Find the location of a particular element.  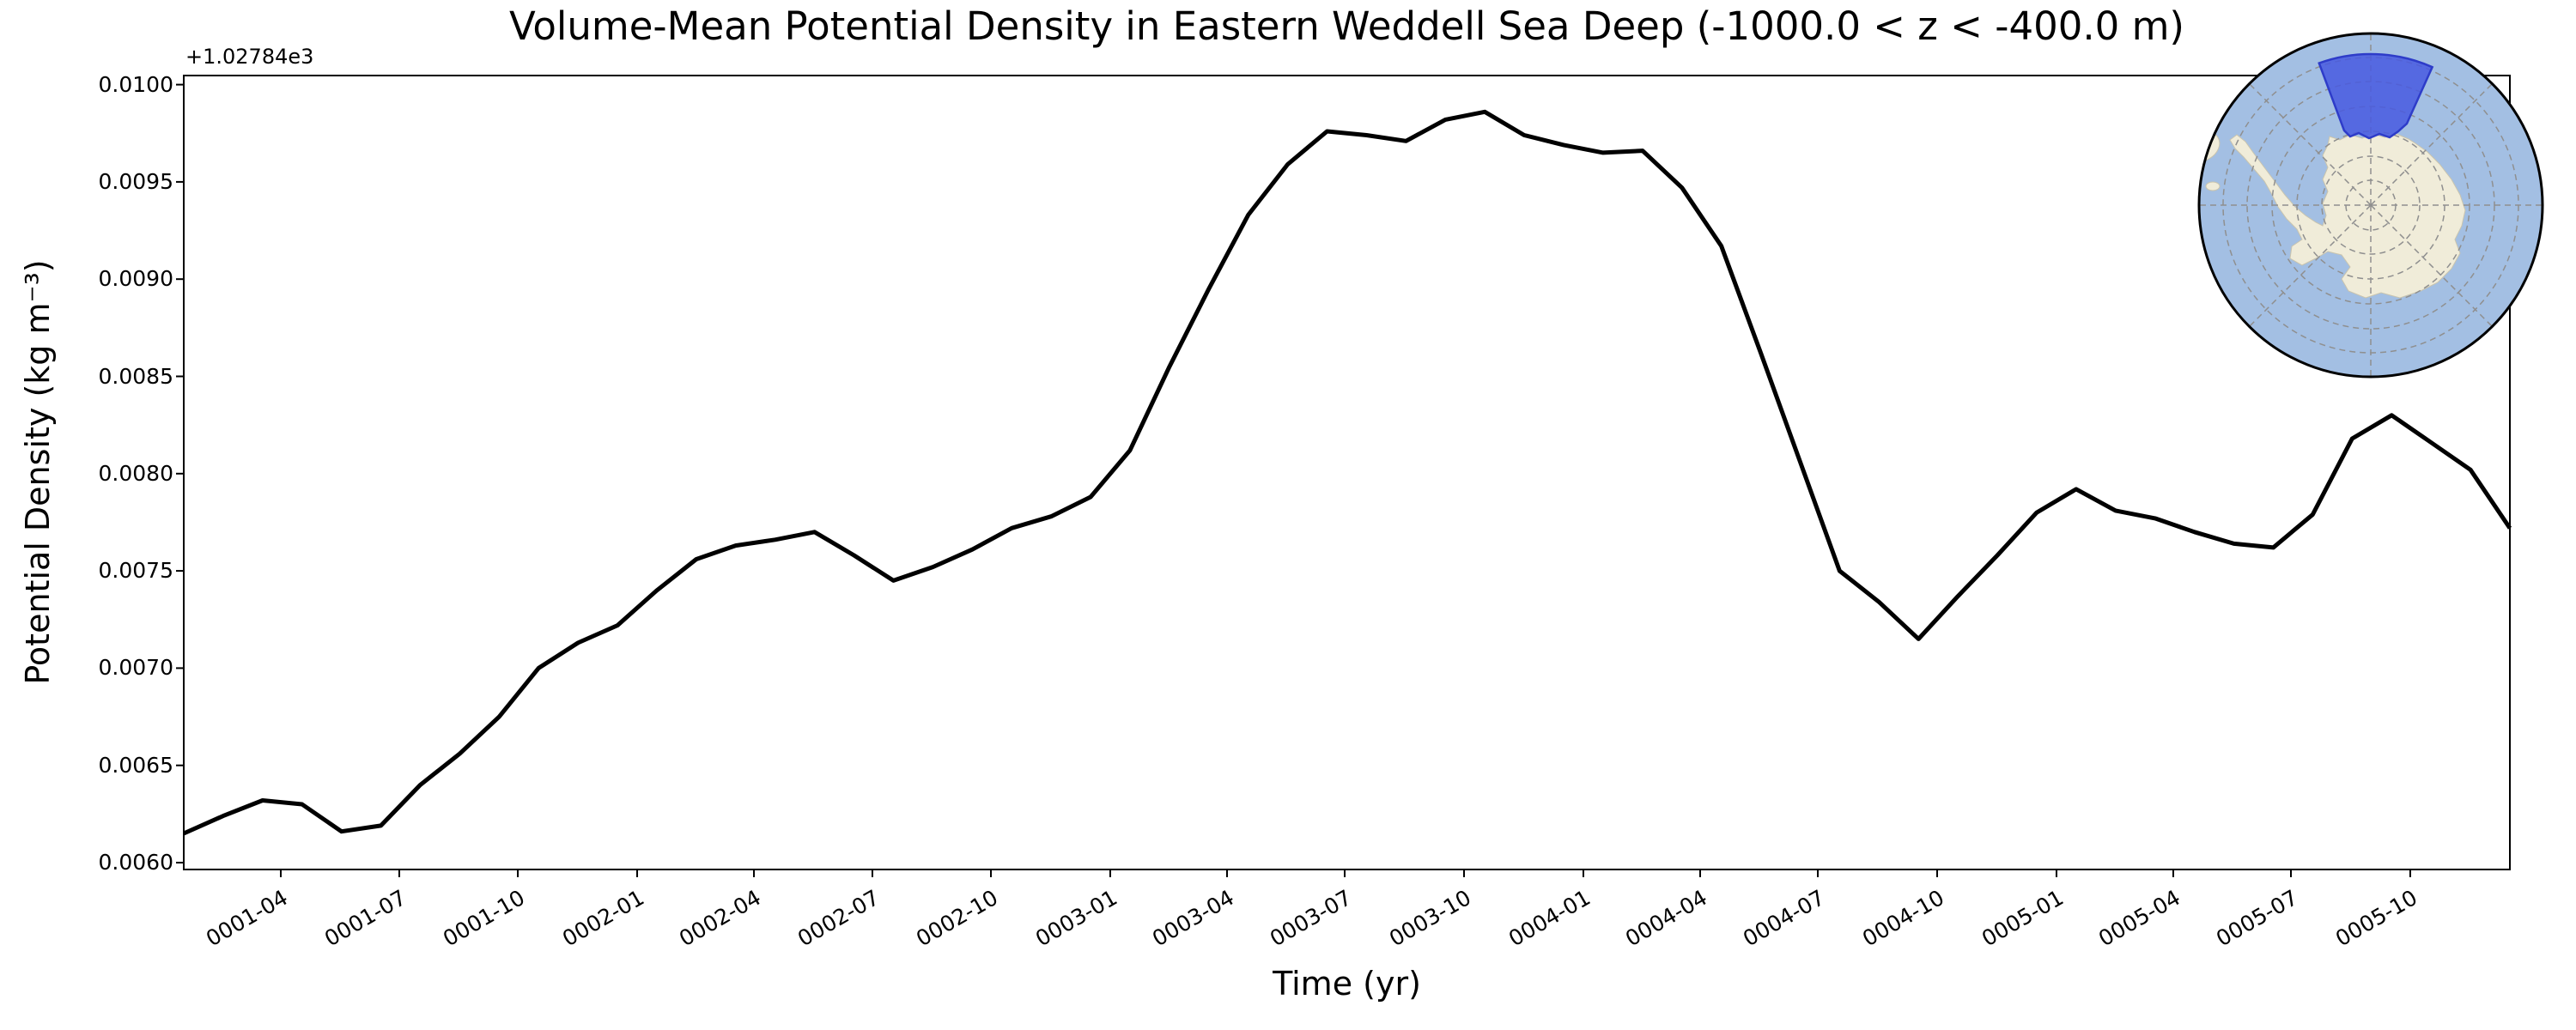

south-polar-inset-map is located at coordinates (2370, 205).